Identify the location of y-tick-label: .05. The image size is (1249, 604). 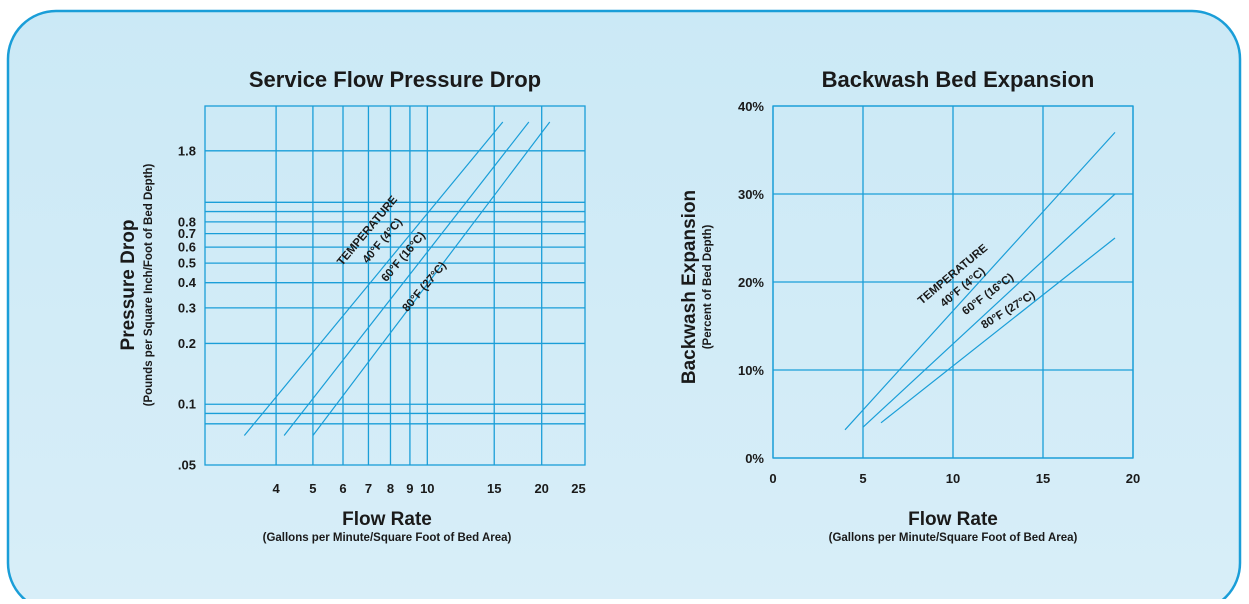
(187, 465).